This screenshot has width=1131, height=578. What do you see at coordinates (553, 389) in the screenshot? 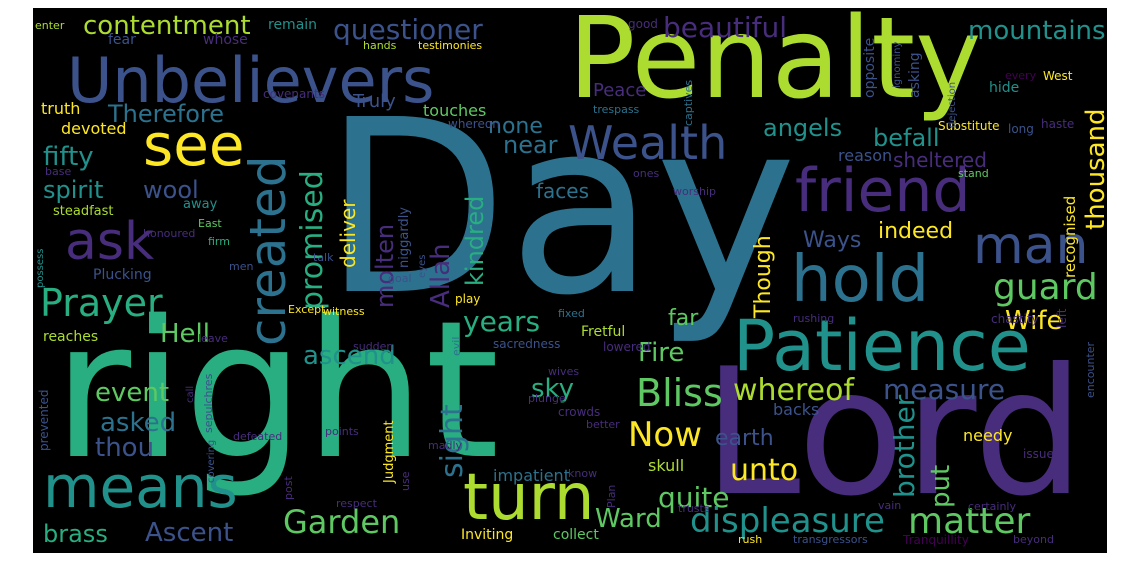
I see `word-sky: sky` at bounding box center [553, 389].